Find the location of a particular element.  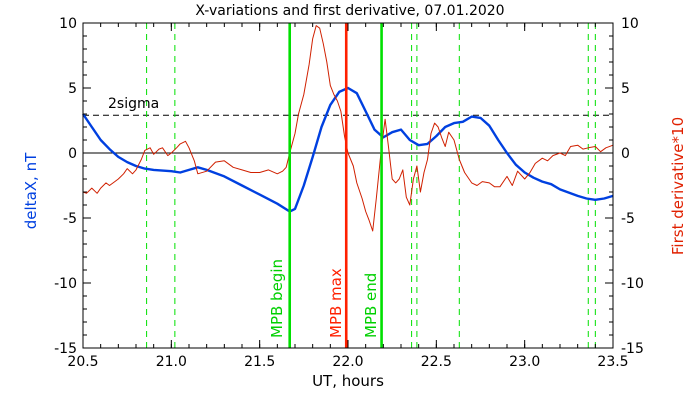

x-tick-label: 22.5 is located at coordinates (436, 362).